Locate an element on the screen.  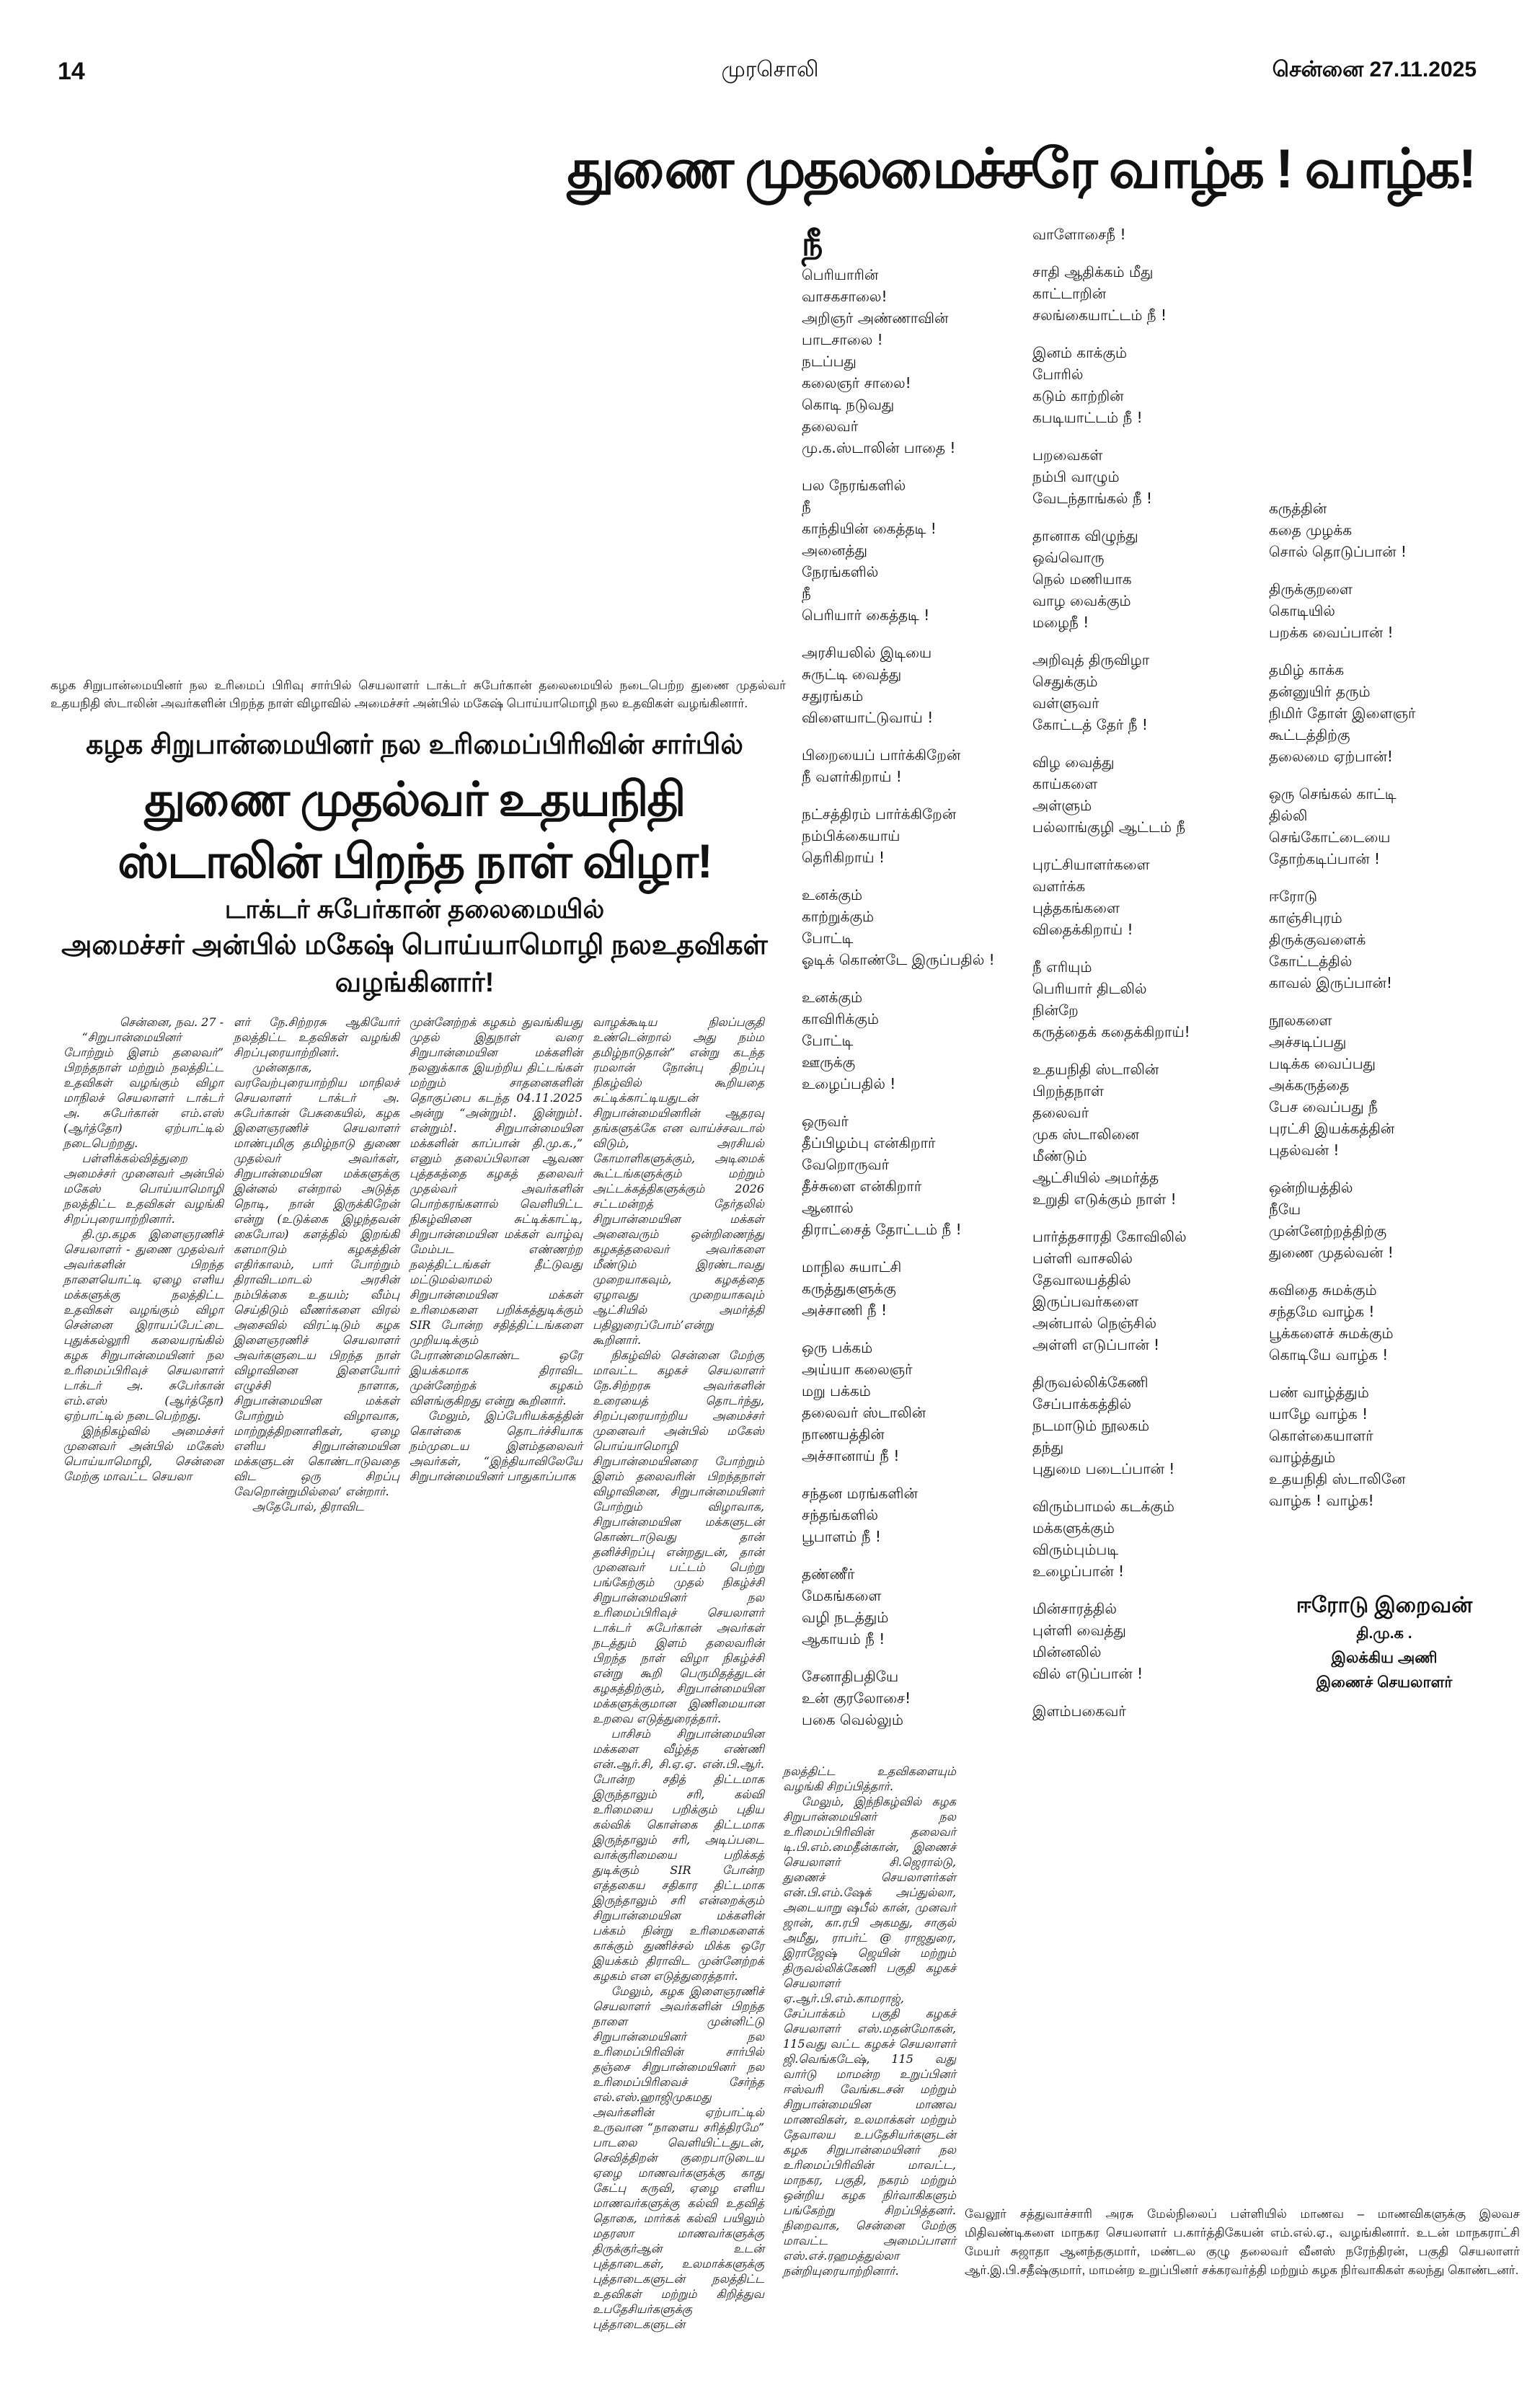
poem-line: ஒவ்வொரு is located at coordinates (1068, 557).